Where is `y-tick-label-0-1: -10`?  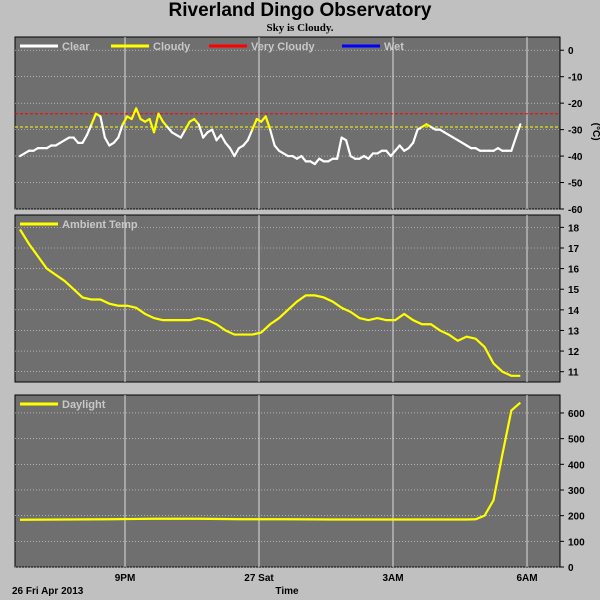 y-tick-label-0-1: -10 is located at coordinates (575, 78).